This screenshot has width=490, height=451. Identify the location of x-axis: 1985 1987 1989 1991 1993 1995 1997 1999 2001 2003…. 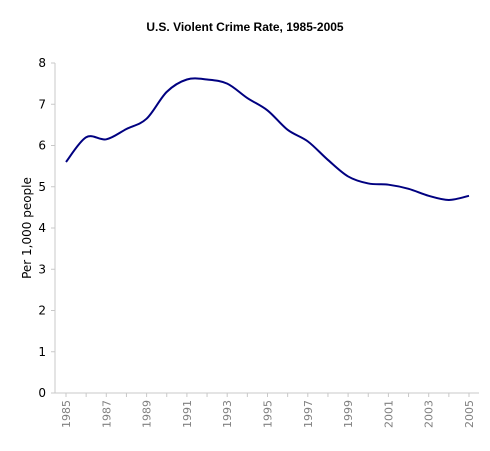
(268, 410).